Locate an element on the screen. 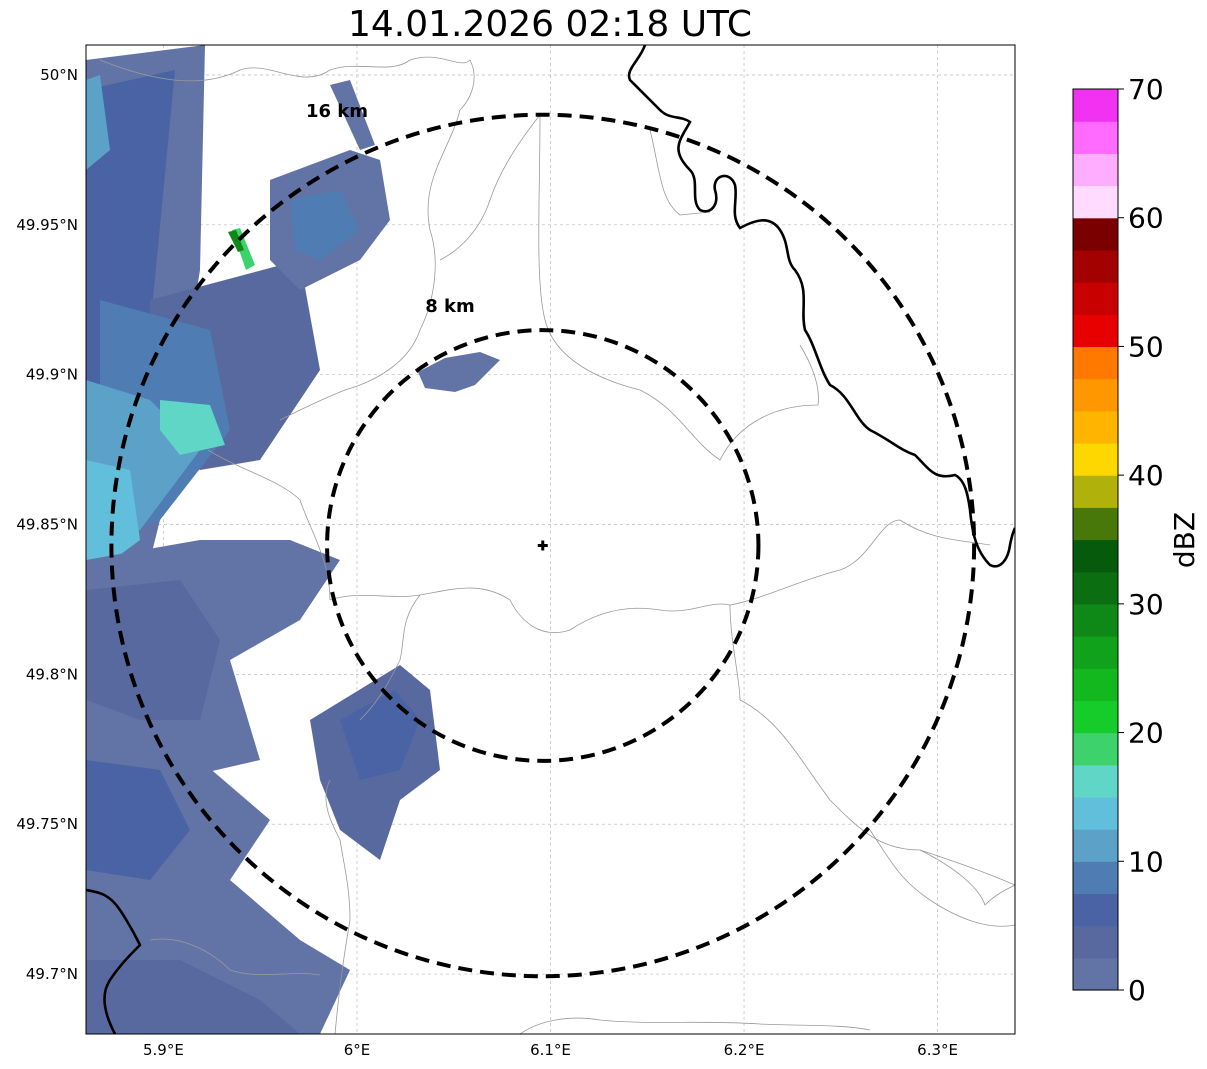  colorbar: 0 10 20 30 40 50 60 70 dBZ is located at coordinates (1136, 540).